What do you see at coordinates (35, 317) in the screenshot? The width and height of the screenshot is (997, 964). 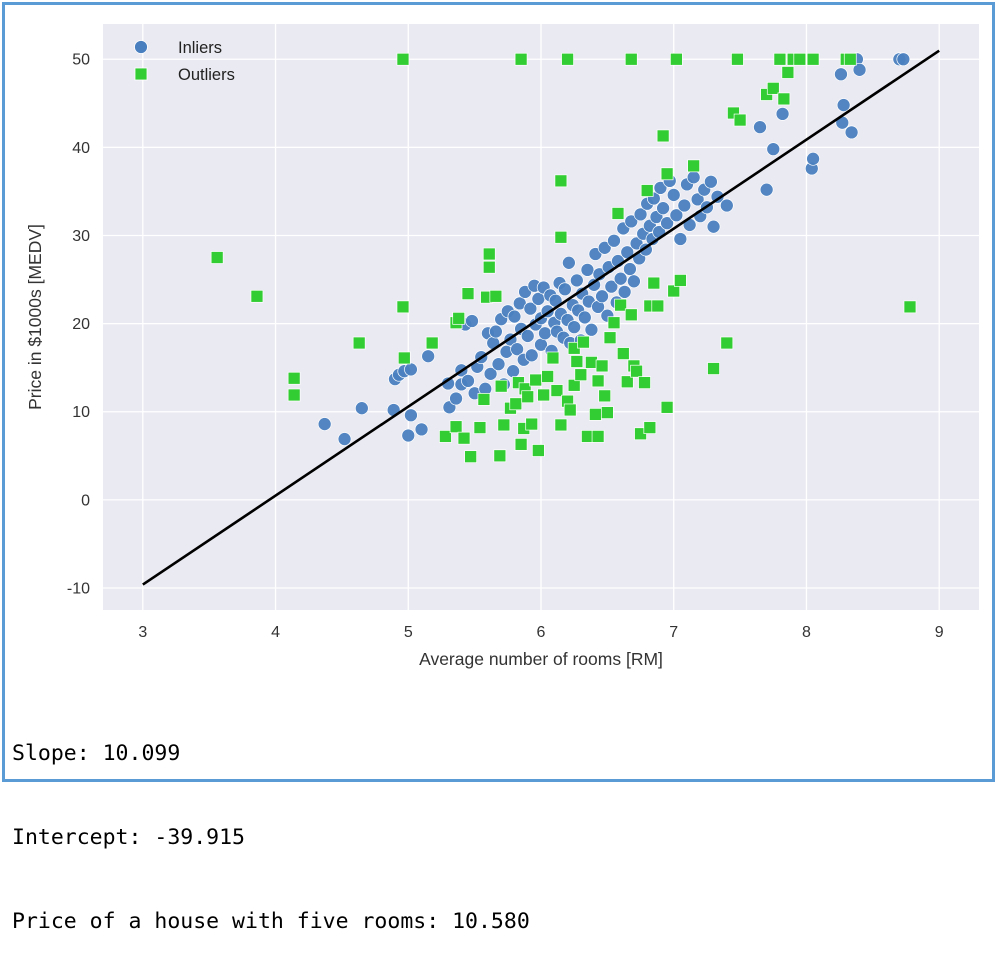 I see `y-axis-label: Price in $1000s [MEDV]` at bounding box center [35, 317].